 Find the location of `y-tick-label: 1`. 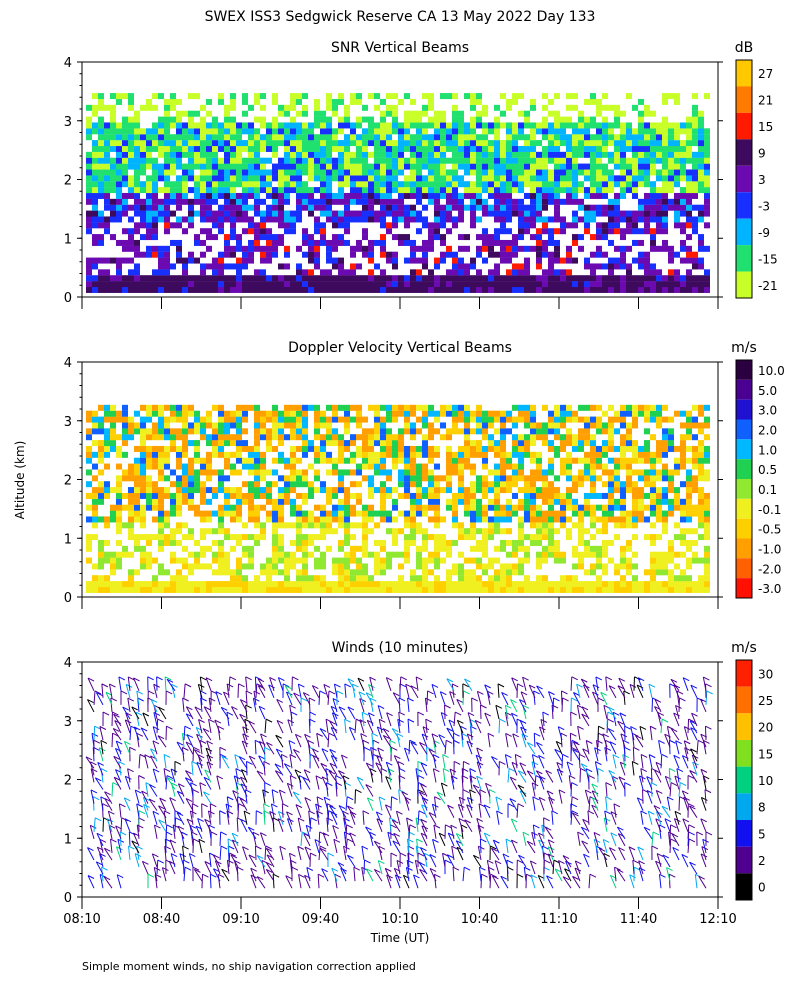

y-tick-label: 1 is located at coordinates (68, 239).